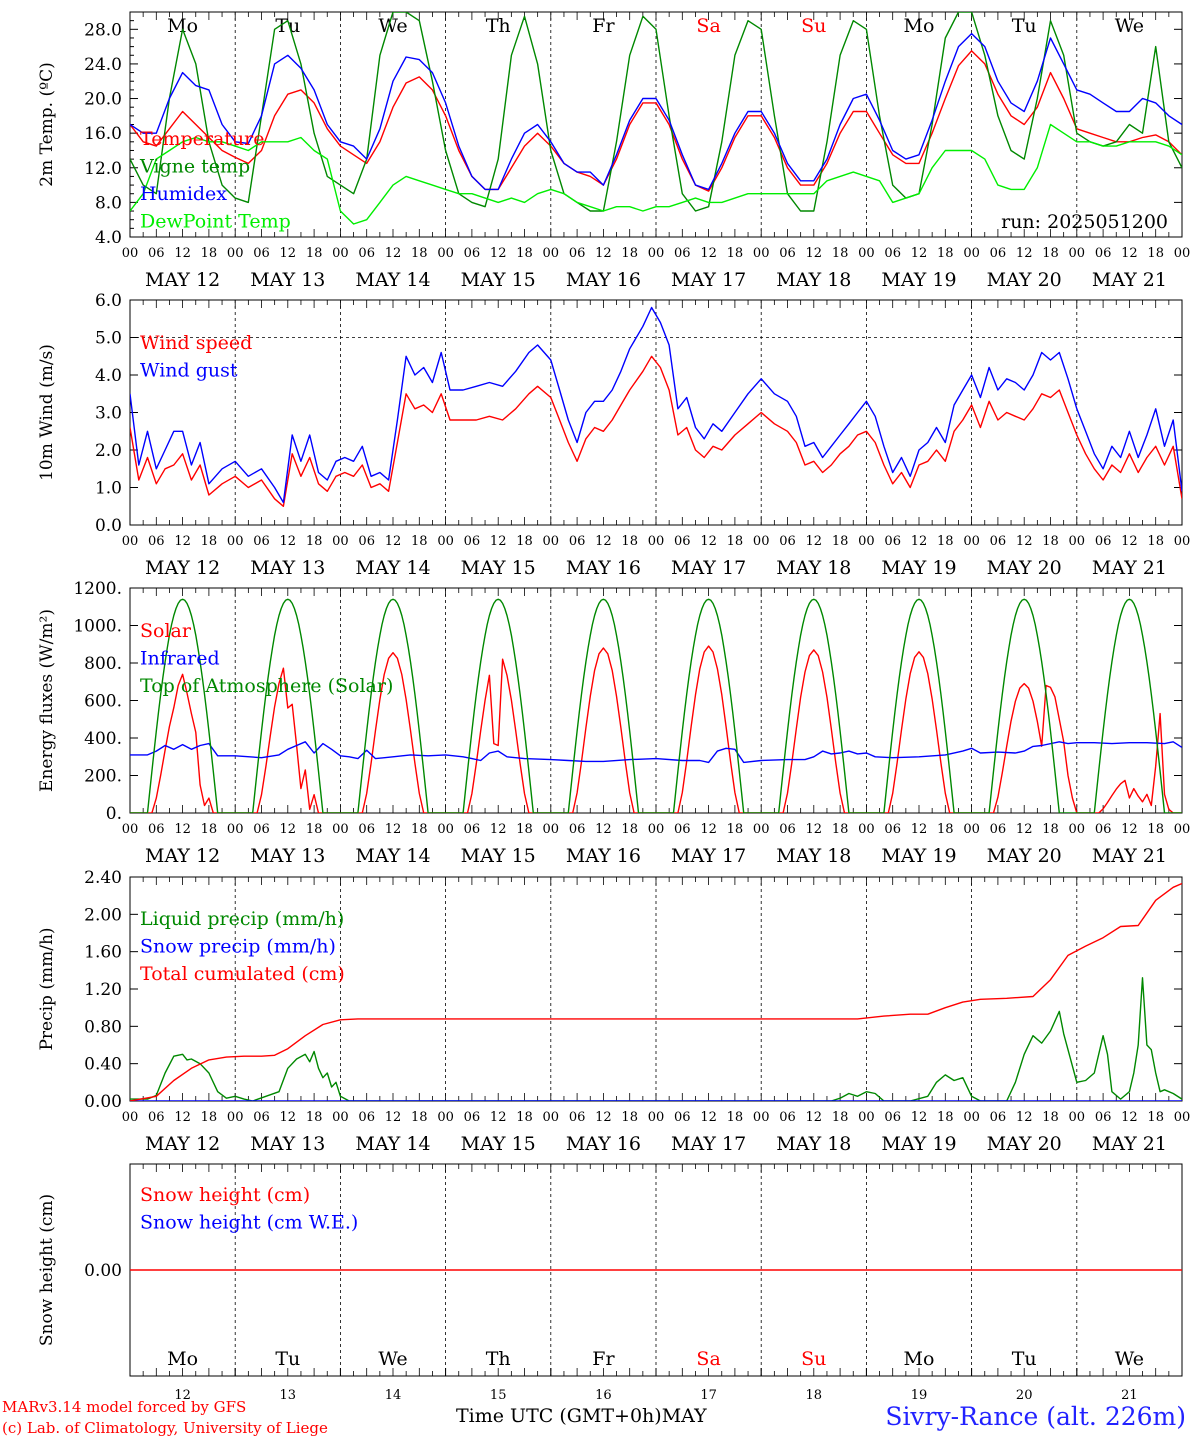 The height and width of the screenshot is (1440, 1194). What do you see at coordinates (656, 752) in the screenshot?
I see `series-infrared` at bounding box center [656, 752].